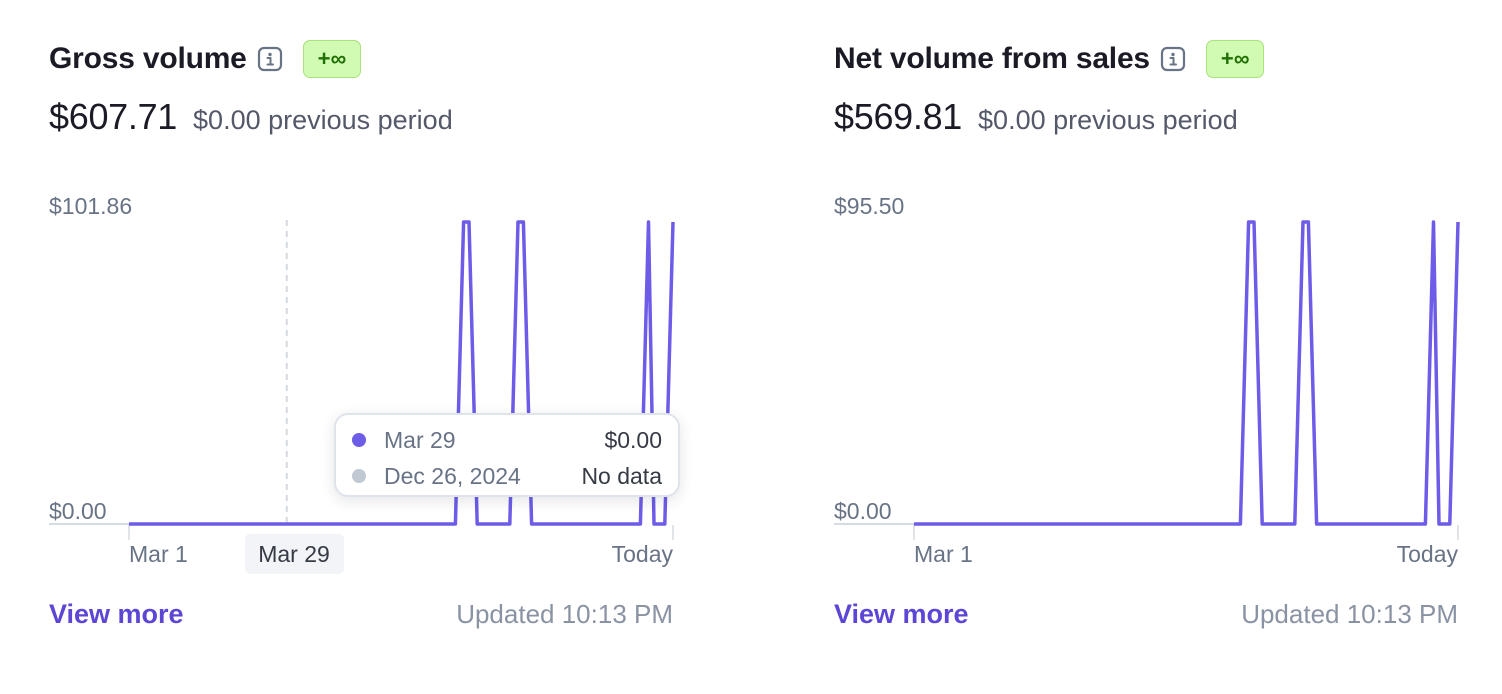 The height and width of the screenshot is (694, 1502). I want to click on net-volume-amount-row: $569.81 $0.00 previous period, so click(1036, 121).